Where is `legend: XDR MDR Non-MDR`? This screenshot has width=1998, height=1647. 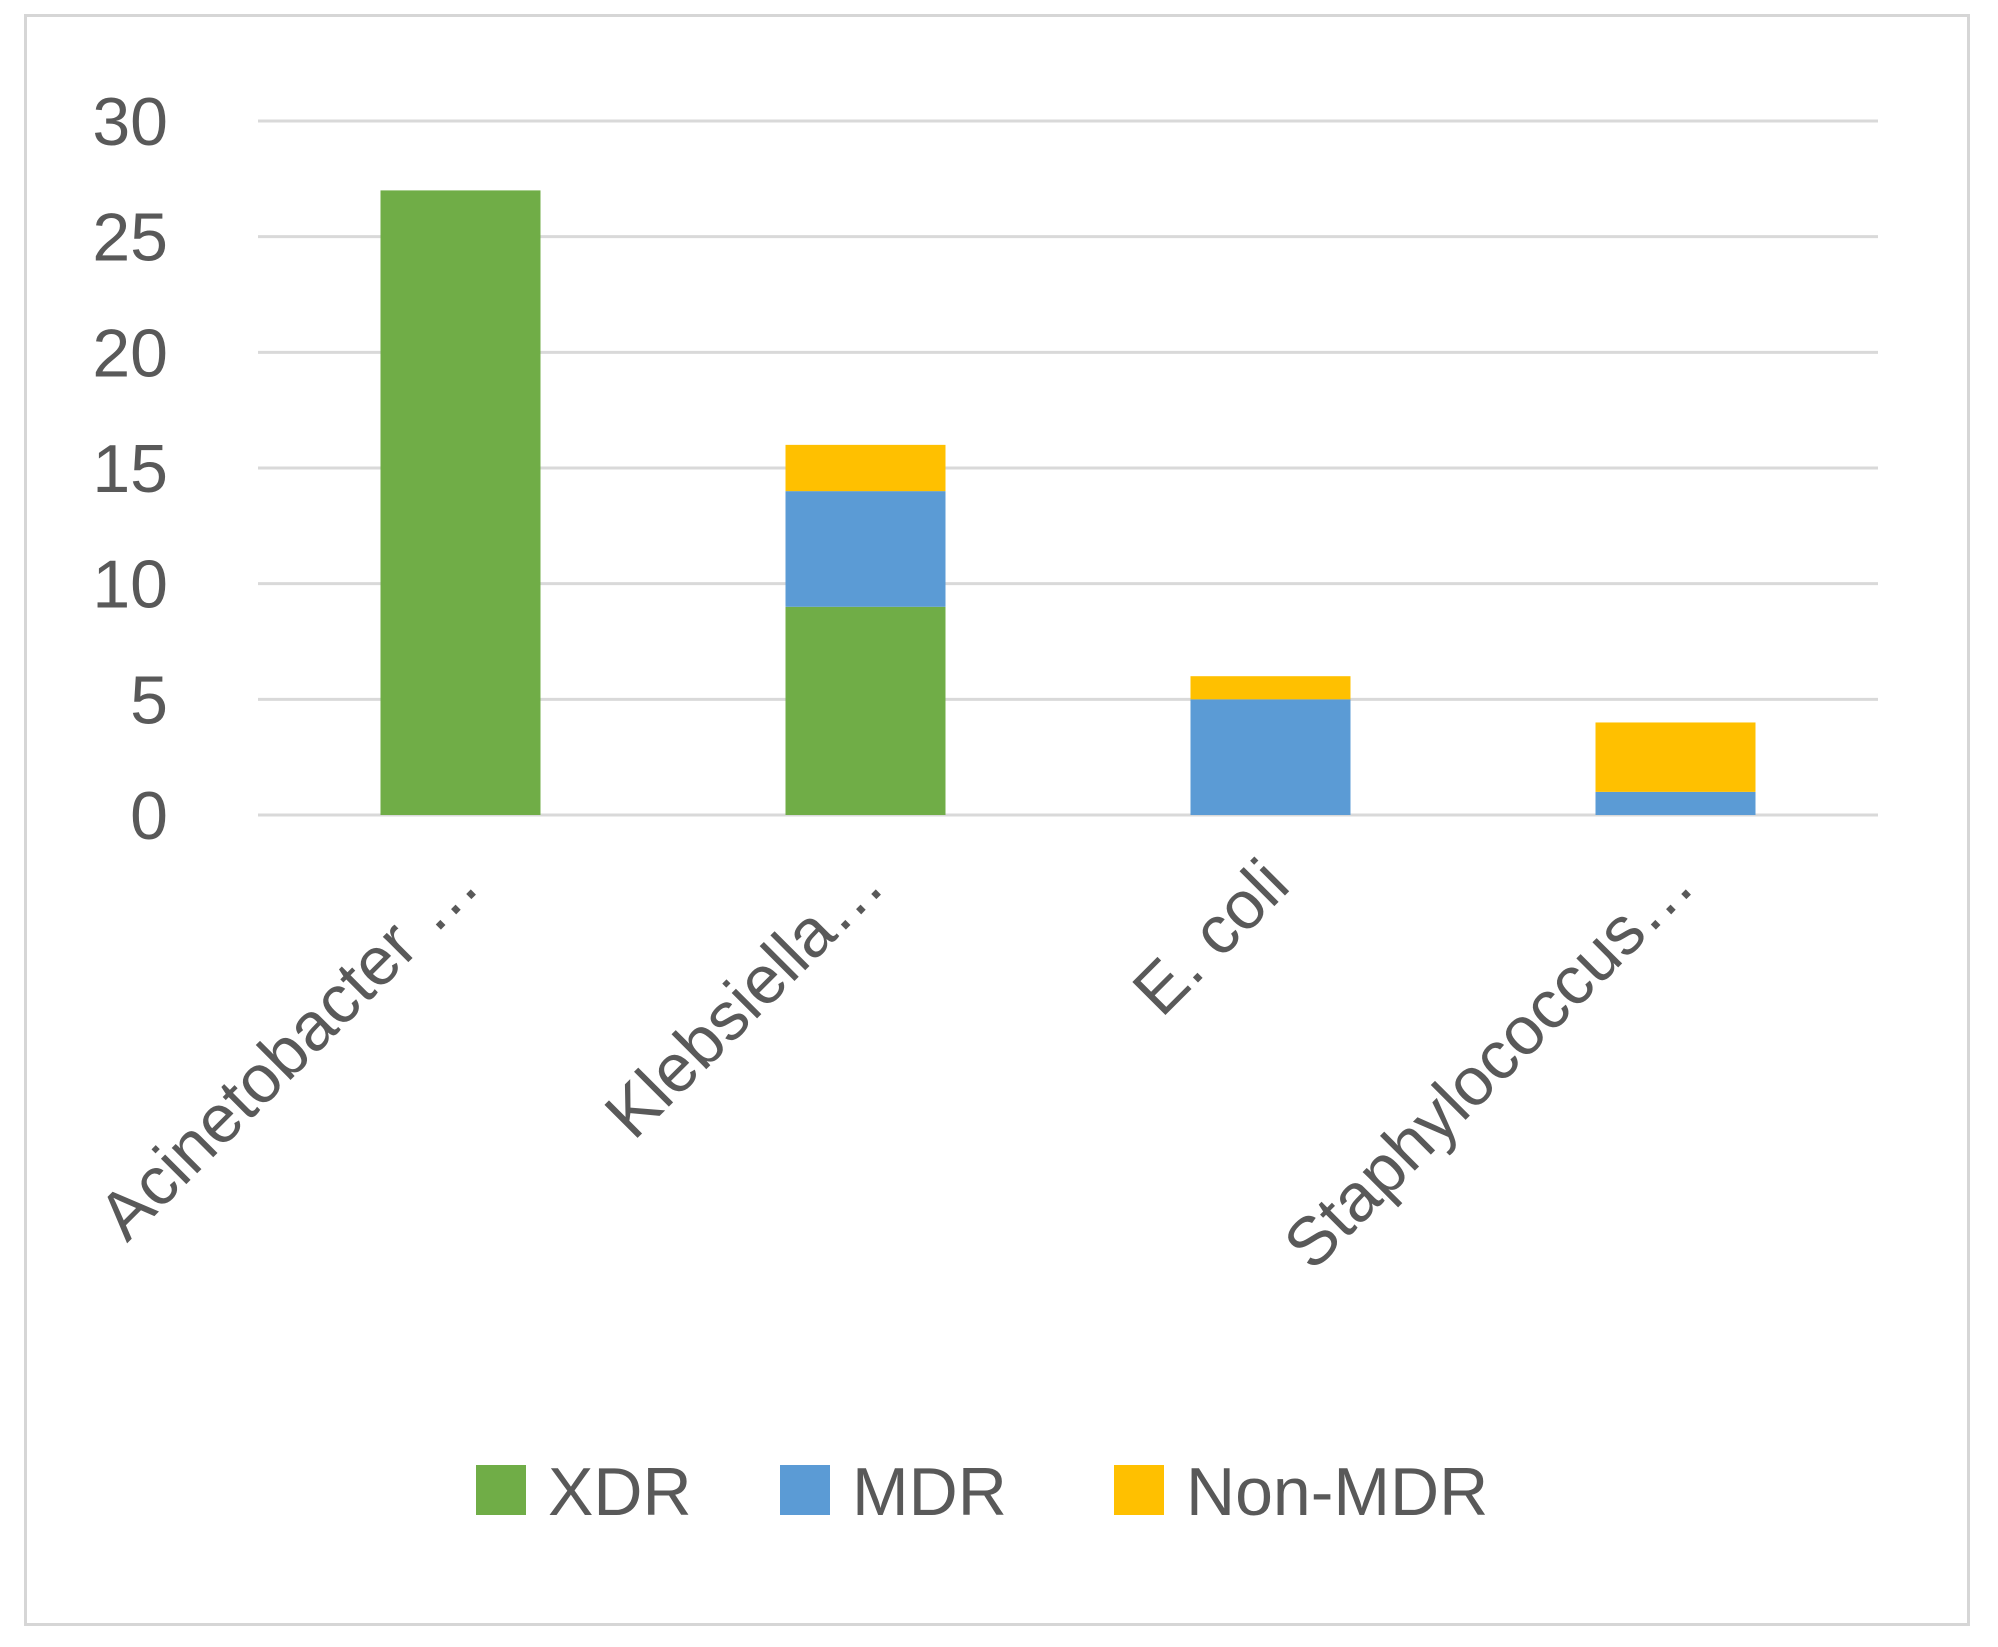
legend: XDR MDR Non-MDR is located at coordinates (982, 1492).